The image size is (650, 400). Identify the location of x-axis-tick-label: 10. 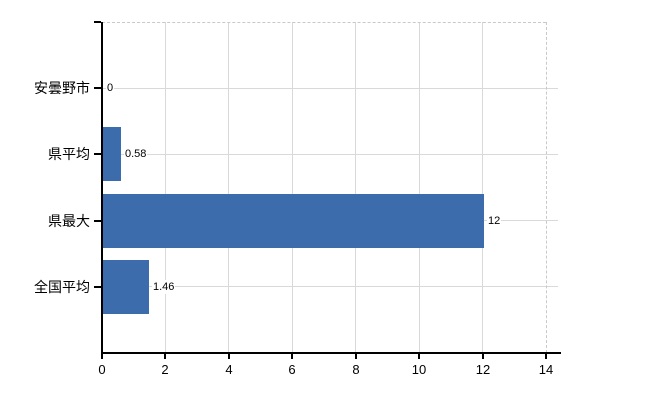
(419, 369).